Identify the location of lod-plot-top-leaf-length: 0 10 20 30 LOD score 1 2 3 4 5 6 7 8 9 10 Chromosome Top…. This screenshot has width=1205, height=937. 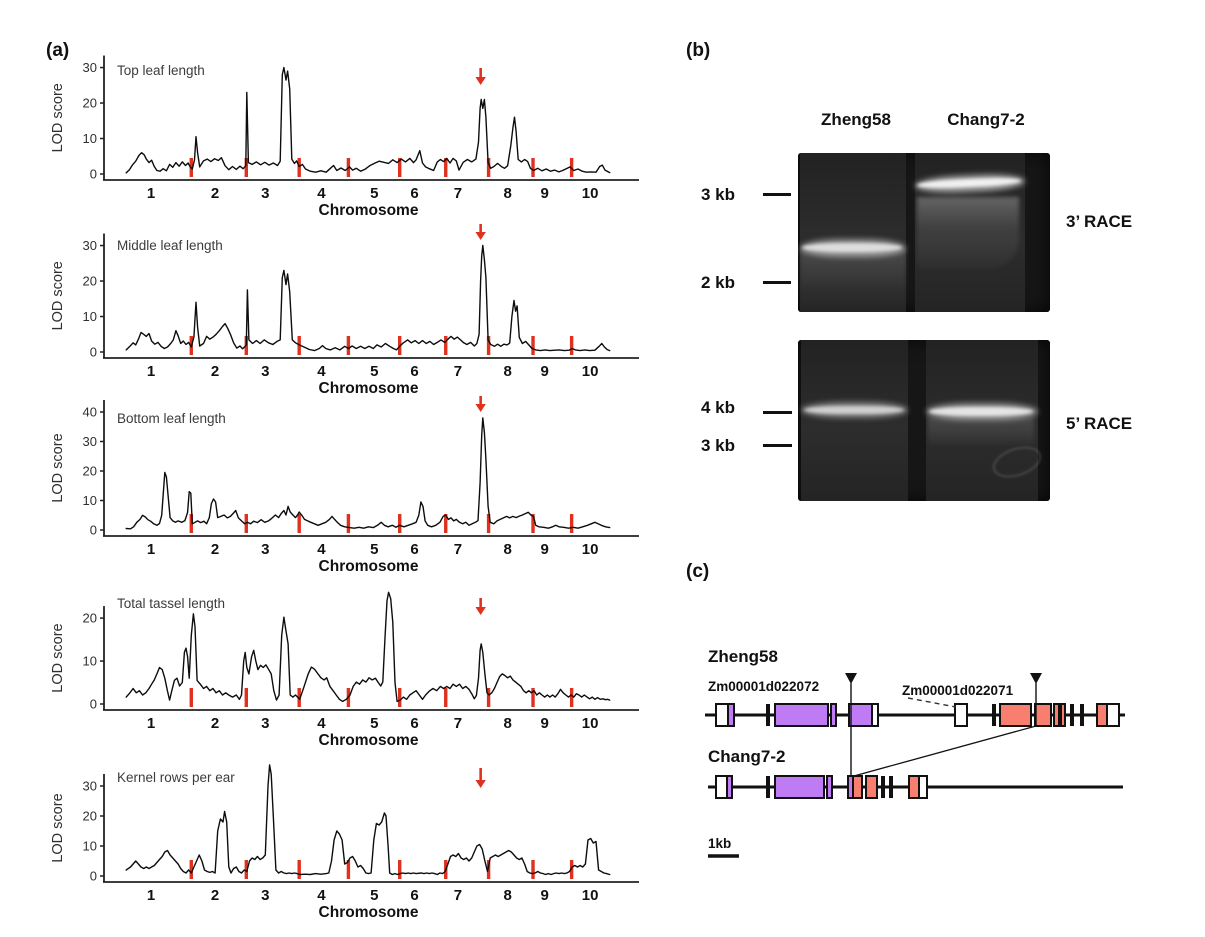
(344, 137).